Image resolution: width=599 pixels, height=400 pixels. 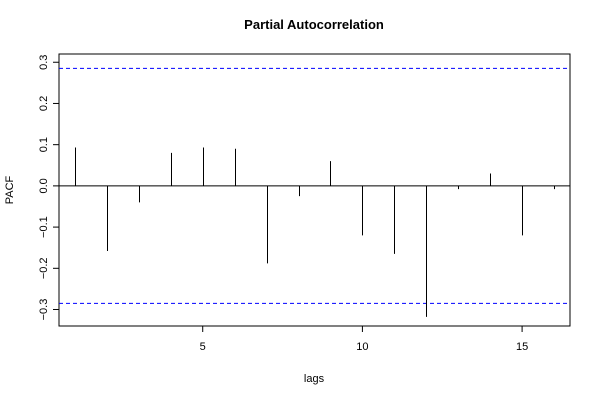 What do you see at coordinates (44, 103) in the screenshot?
I see `y-tick-label-5: 0.2` at bounding box center [44, 103].